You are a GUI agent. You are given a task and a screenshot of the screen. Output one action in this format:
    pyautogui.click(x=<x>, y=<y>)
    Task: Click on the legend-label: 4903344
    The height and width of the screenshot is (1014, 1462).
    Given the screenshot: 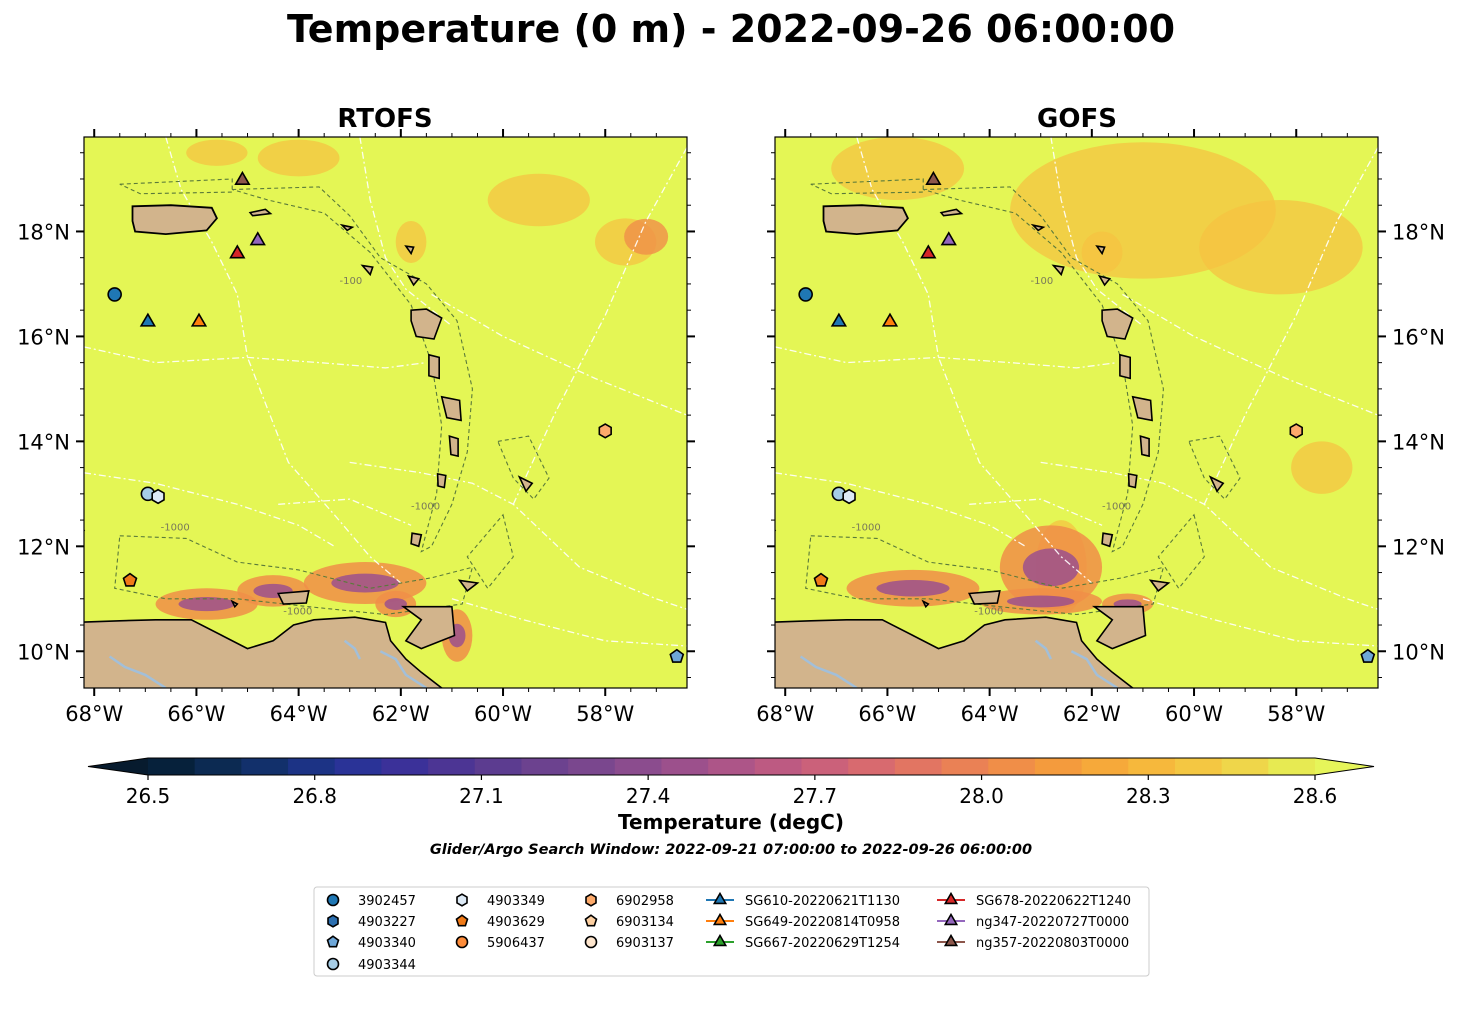 What is the action you would take?
    pyautogui.click(x=387, y=965)
    